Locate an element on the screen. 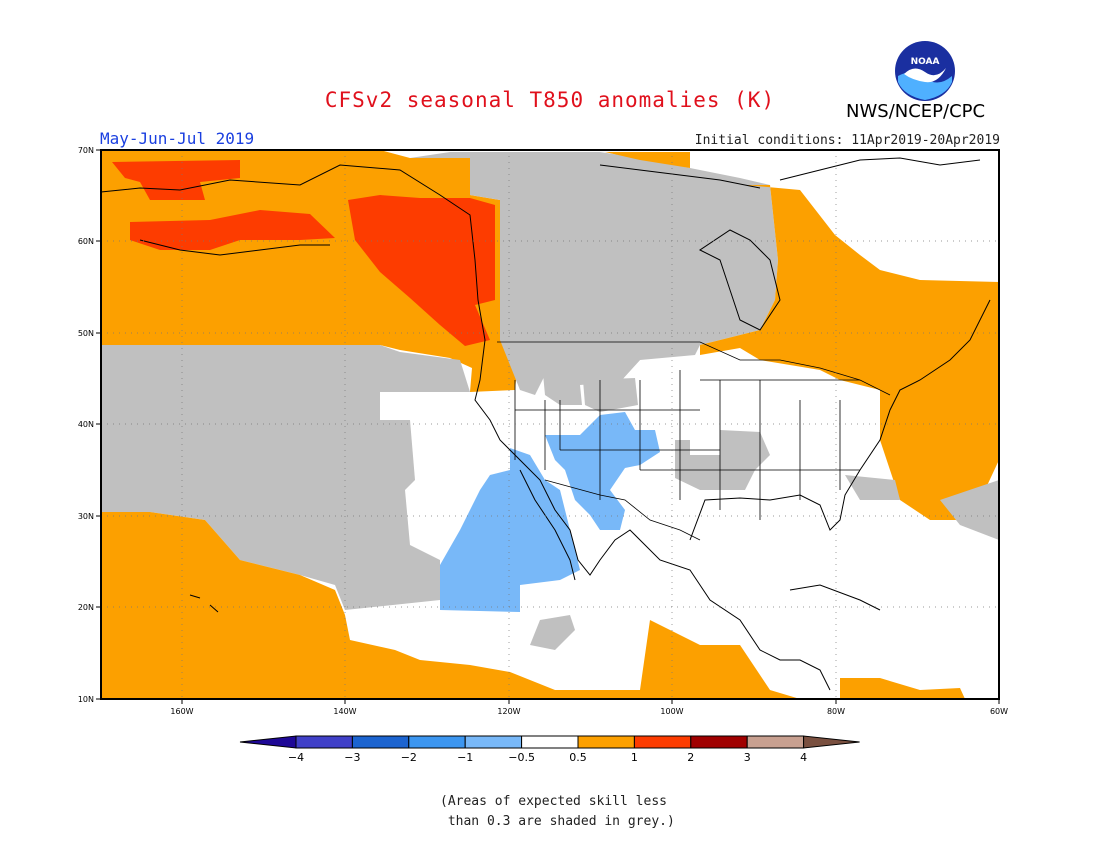 Image resolution: width=1100 pixels, height=850 pixels. colorbar-tick-label: −3 is located at coordinates (352, 757).